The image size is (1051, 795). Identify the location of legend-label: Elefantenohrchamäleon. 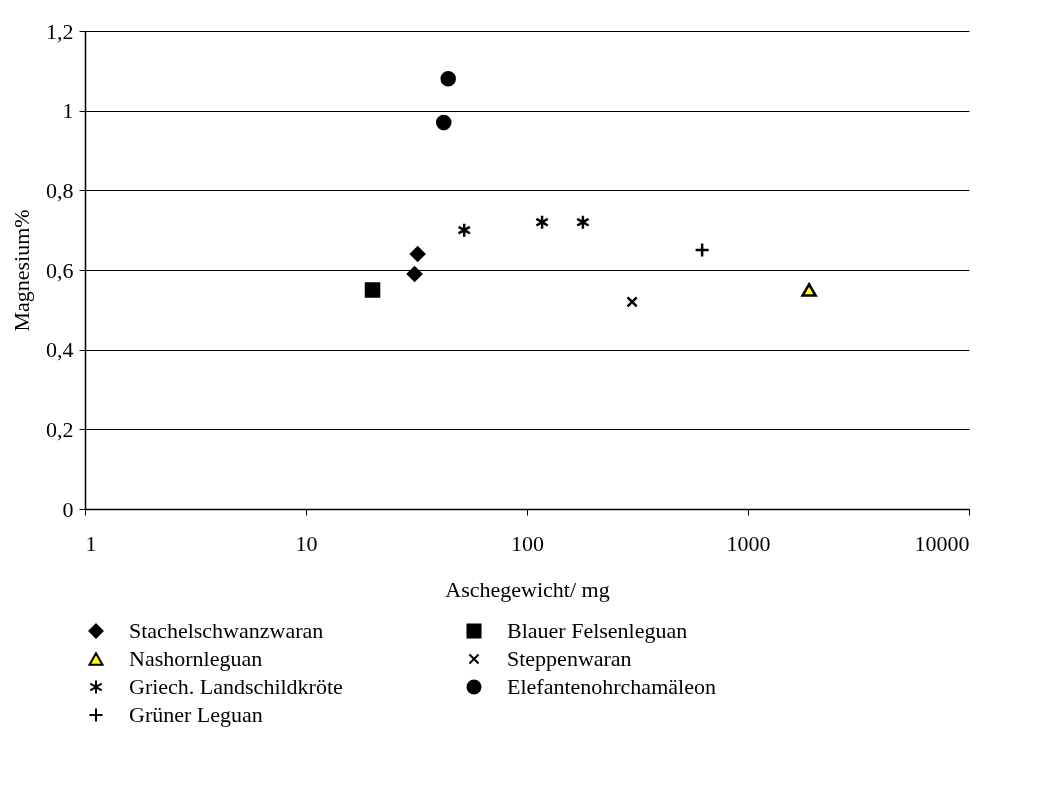
(611, 686).